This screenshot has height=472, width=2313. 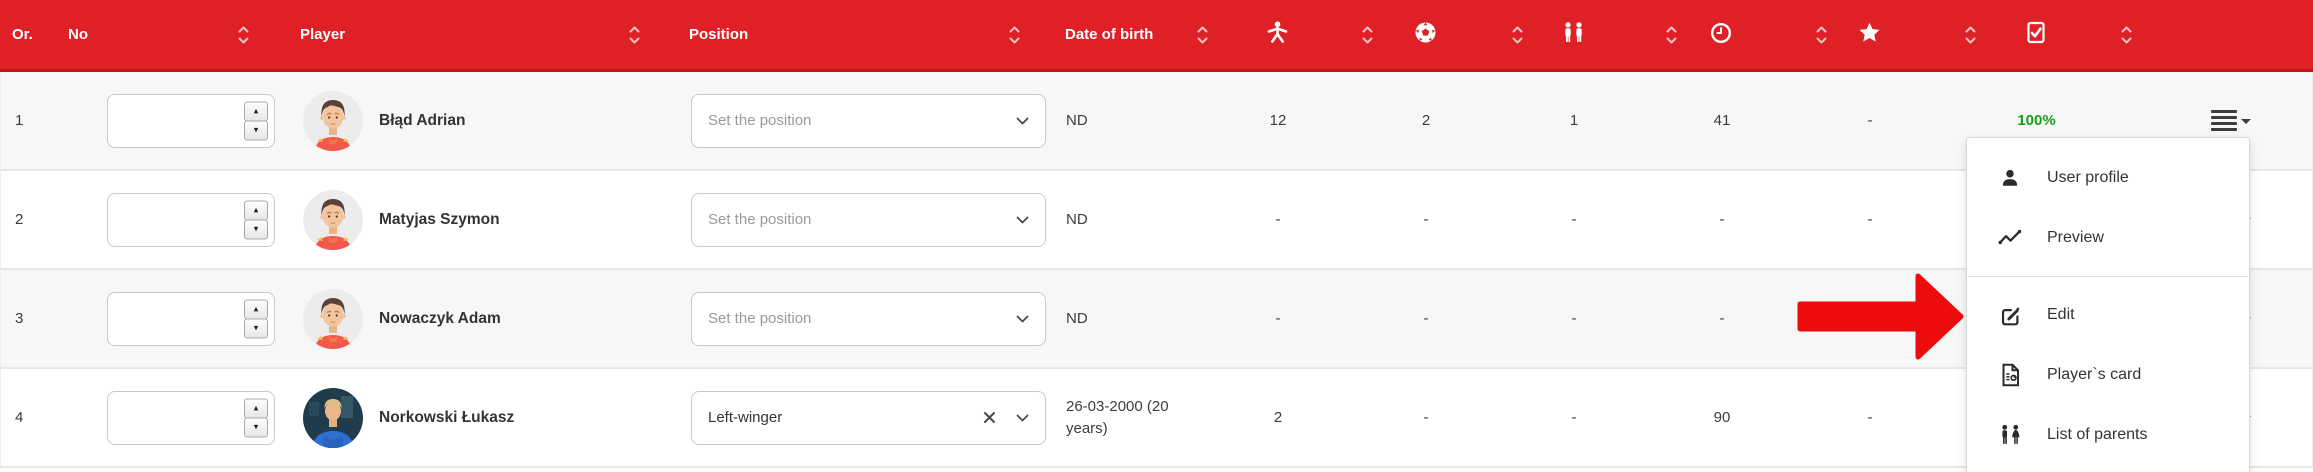 I want to click on menu-item-list-of-parents: List of parents, so click(x=2108, y=435).